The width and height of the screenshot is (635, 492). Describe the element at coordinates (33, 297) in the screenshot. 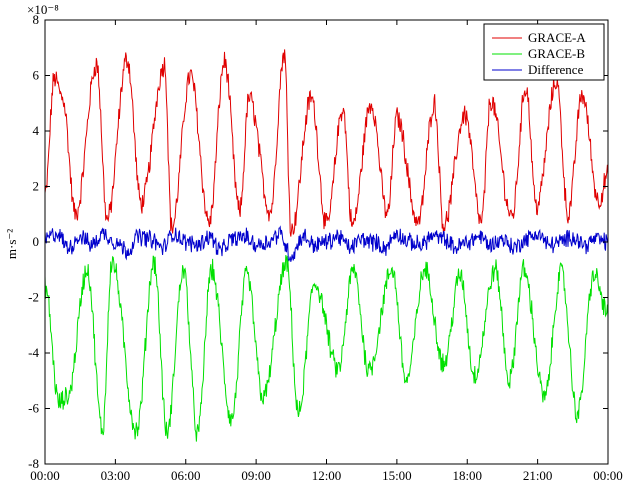

I see `y-tick-label: -2` at that location.